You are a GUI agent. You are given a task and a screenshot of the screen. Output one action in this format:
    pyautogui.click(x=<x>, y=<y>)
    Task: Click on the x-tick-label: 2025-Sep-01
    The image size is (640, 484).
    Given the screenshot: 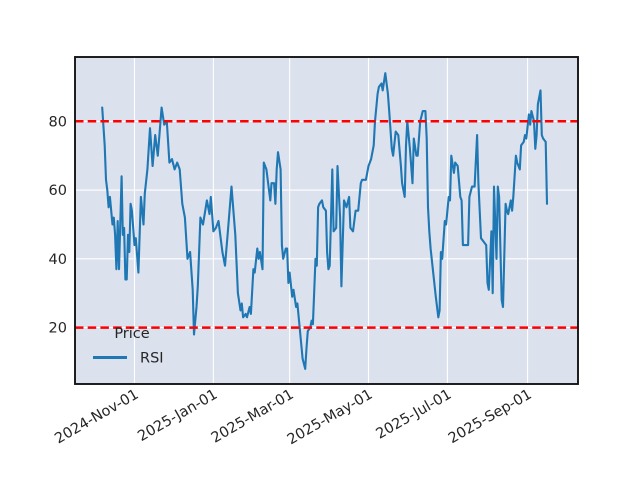 What is the action you would take?
    pyautogui.click(x=490, y=417)
    